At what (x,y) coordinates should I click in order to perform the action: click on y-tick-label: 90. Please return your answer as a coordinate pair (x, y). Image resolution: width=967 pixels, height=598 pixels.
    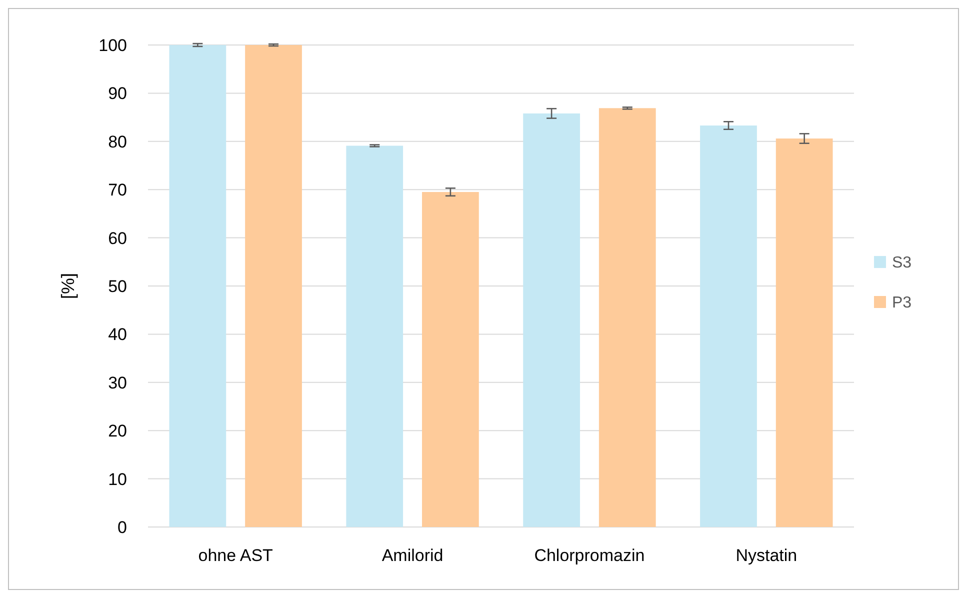
    Looking at the image, I should click on (117, 94).